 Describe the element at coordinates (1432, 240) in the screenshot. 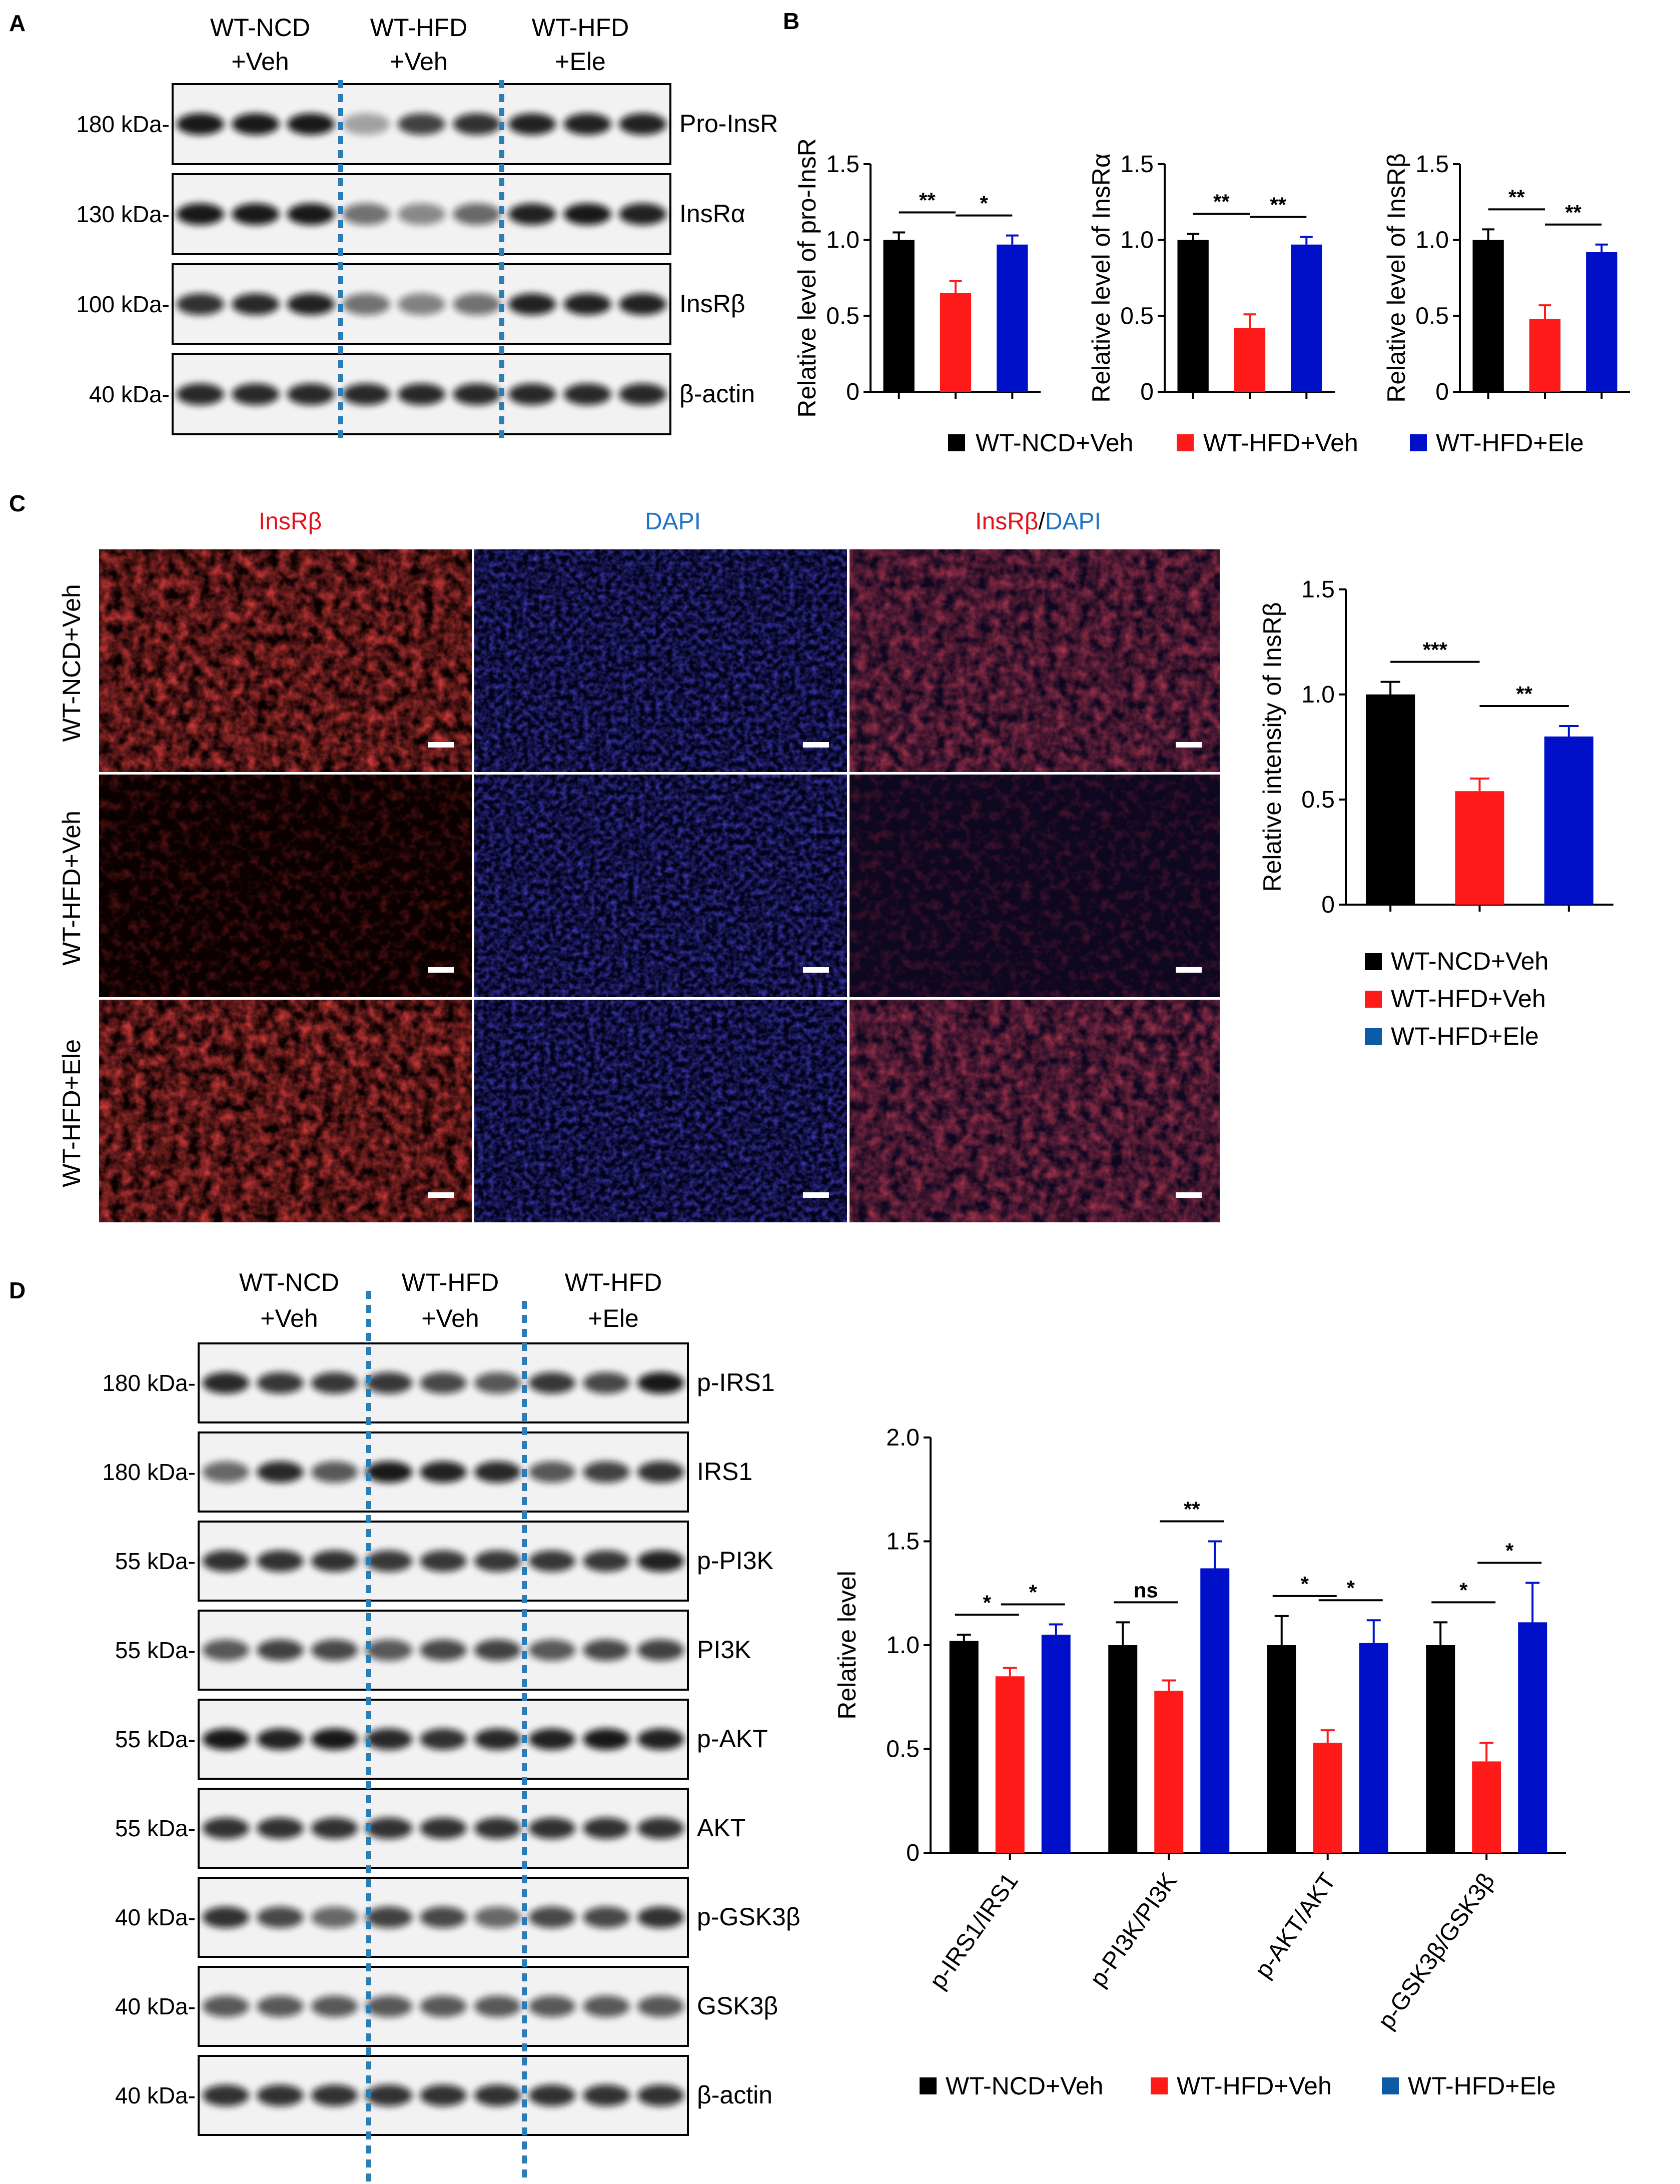

I see `y-tick-label: 1.0` at that location.